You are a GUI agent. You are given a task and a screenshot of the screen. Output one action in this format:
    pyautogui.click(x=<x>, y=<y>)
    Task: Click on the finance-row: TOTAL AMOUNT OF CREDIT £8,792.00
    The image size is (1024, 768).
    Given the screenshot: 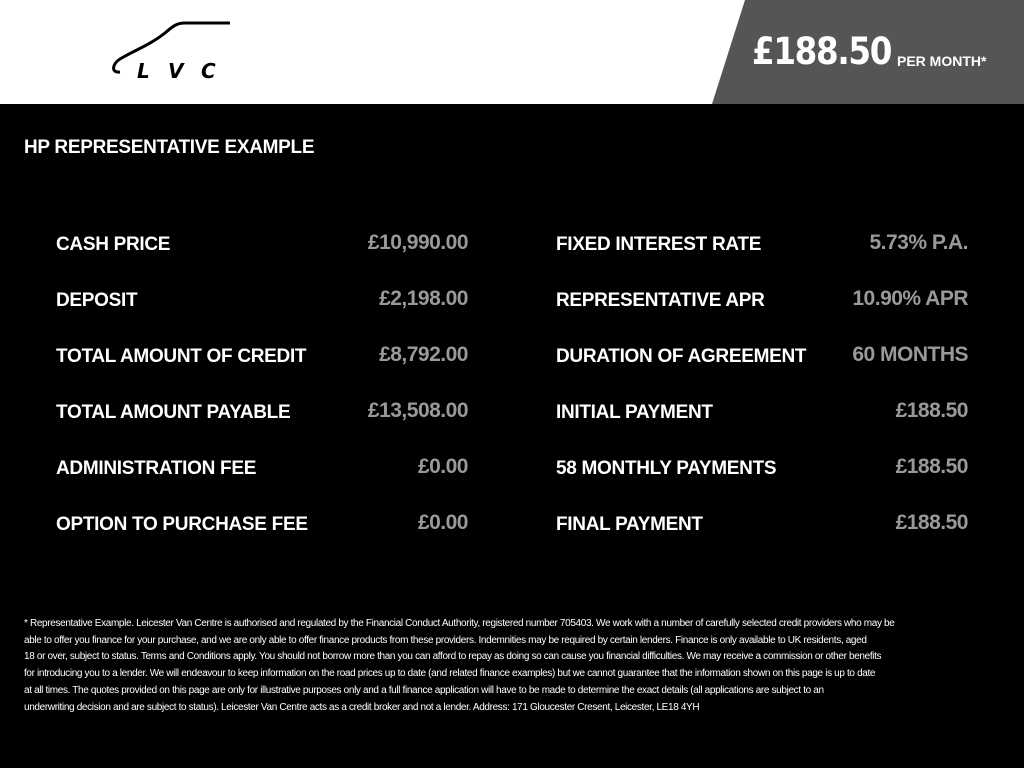 What is the action you would take?
    pyautogui.click(x=262, y=356)
    